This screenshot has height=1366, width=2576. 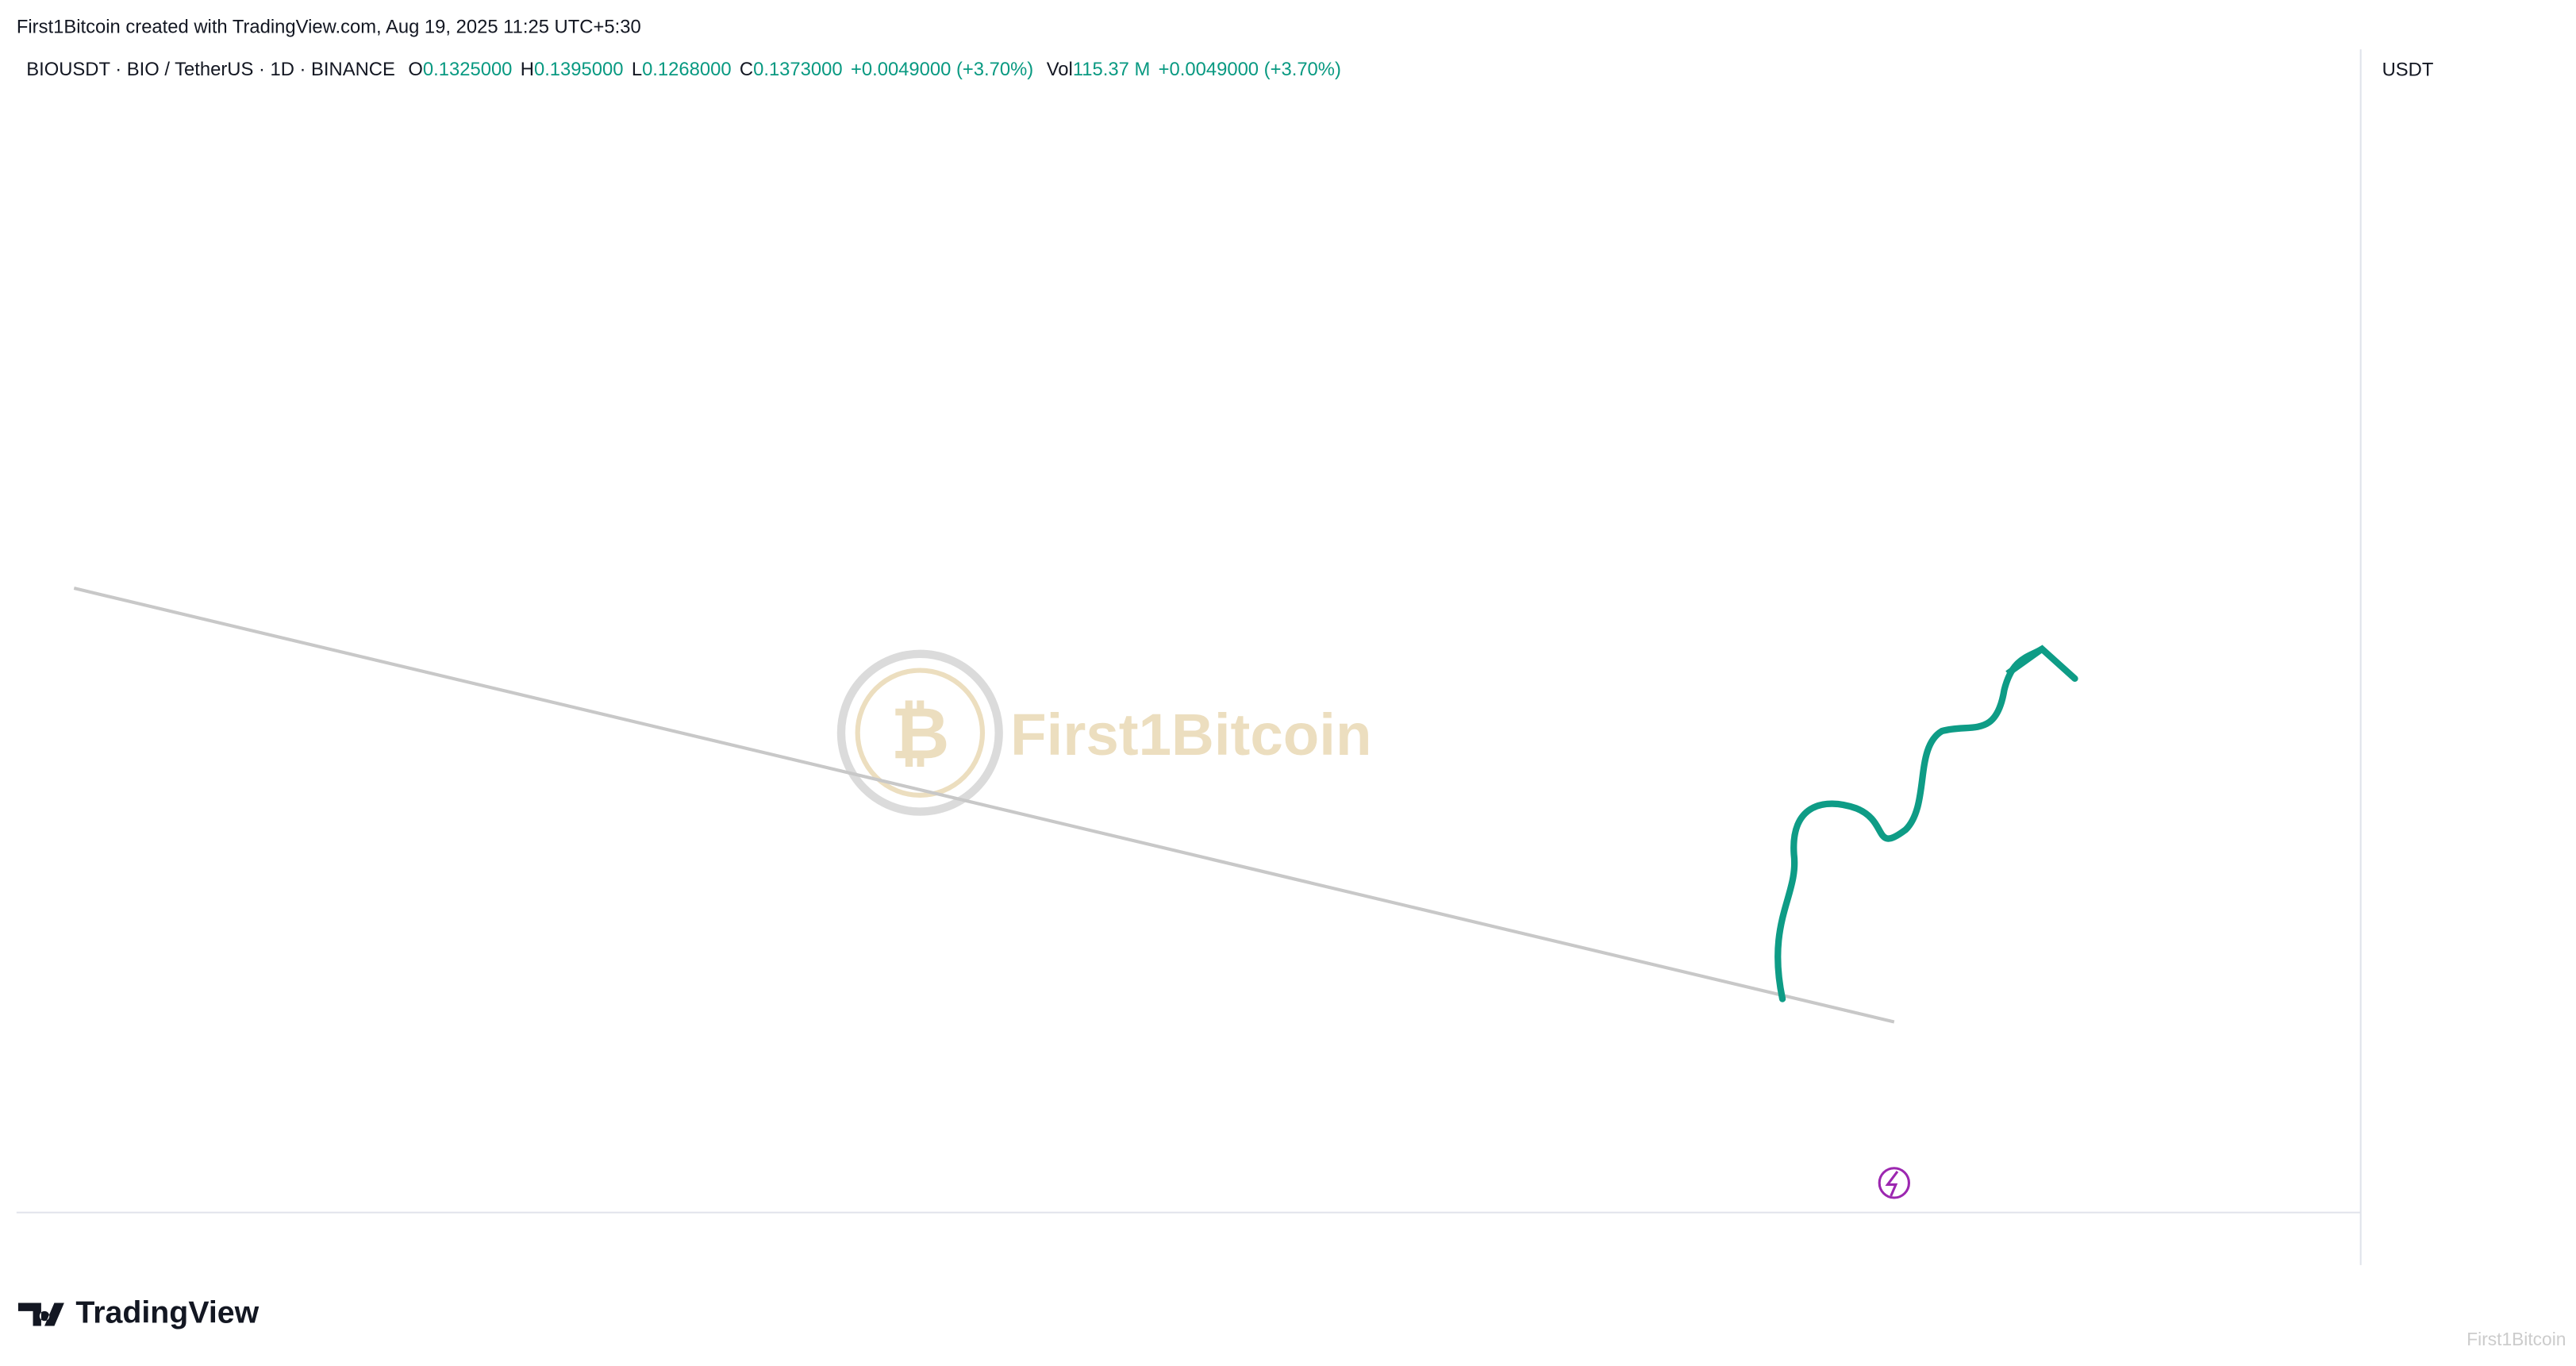 I want to click on ohlc-label: L, so click(x=637, y=70).